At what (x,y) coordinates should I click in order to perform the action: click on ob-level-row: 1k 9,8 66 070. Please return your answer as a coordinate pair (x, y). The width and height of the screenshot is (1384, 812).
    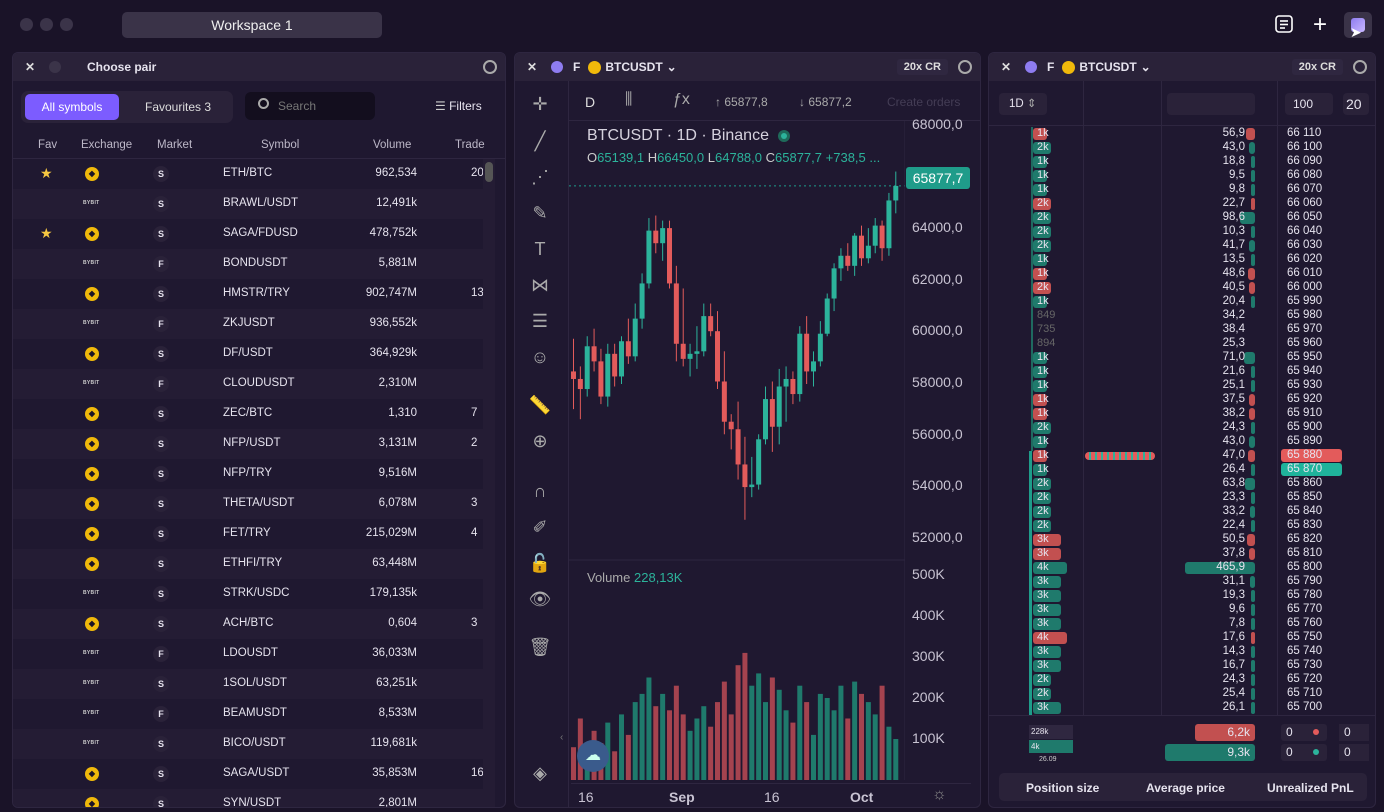
    Looking at the image, I should click on (1179, 190).